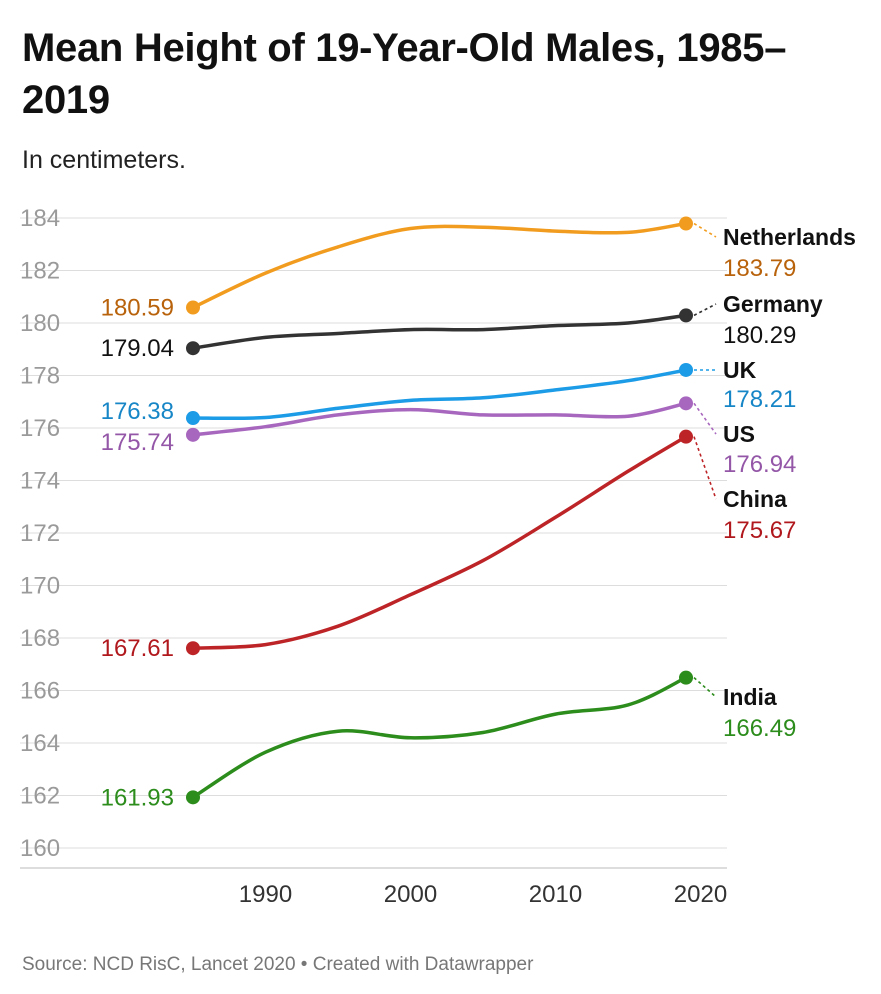 The height and width of the screenshot is (994, 881). I want to click on series-line-india, so click(439, 737).